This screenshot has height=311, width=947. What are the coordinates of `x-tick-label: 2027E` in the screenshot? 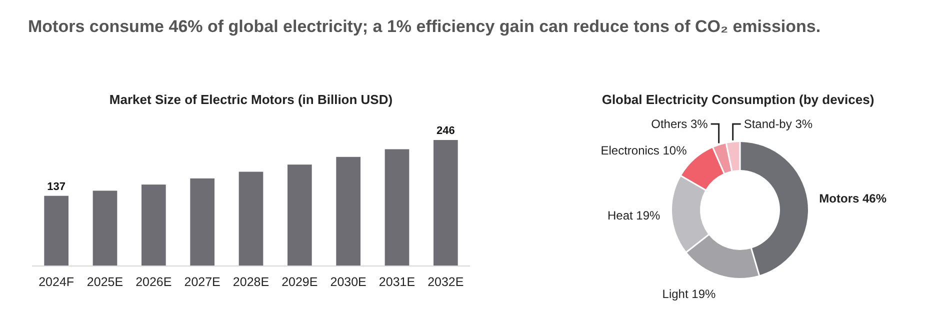 It's located at (202, 282).